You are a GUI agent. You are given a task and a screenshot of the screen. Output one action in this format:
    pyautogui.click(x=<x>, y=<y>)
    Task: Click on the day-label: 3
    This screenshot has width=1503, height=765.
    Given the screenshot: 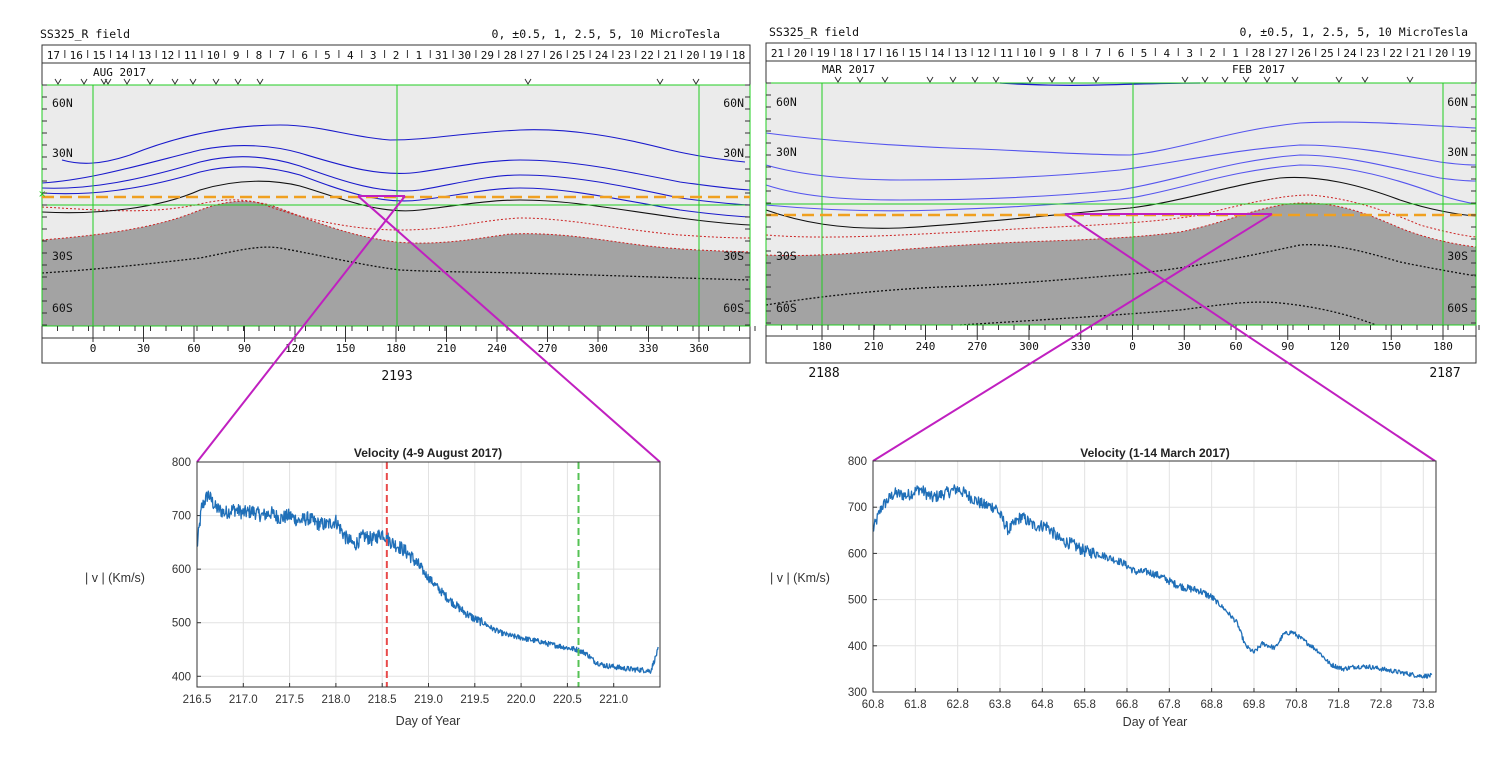 What is the action you would take?
    pyautogui.click(x=373, y=55)
    